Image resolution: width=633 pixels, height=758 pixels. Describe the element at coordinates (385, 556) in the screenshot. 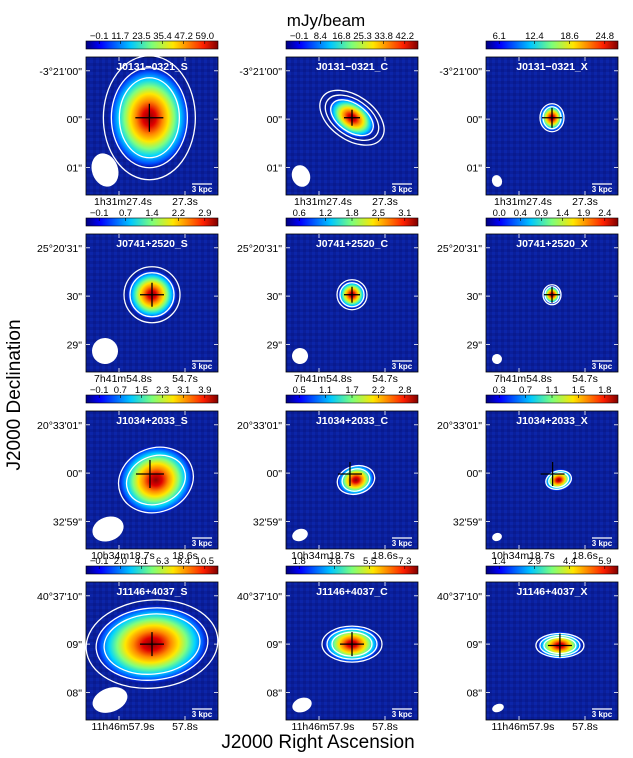

I see `ra-tick-label: 18.6s` at that location.